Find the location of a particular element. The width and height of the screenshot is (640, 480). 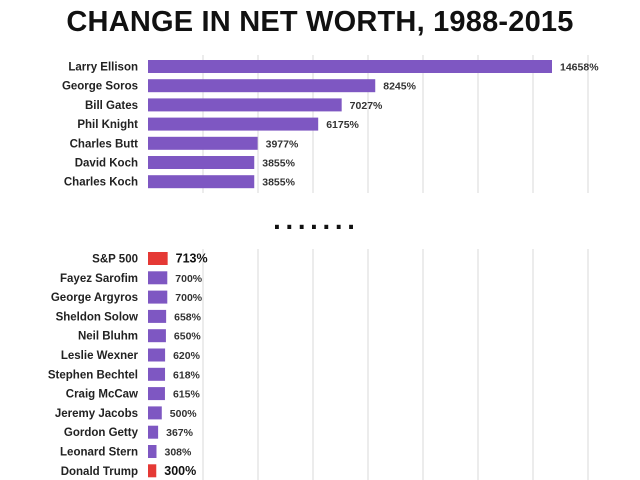

bar-row: Stephen Bechtel 618% is located at coordinates (124, 374).